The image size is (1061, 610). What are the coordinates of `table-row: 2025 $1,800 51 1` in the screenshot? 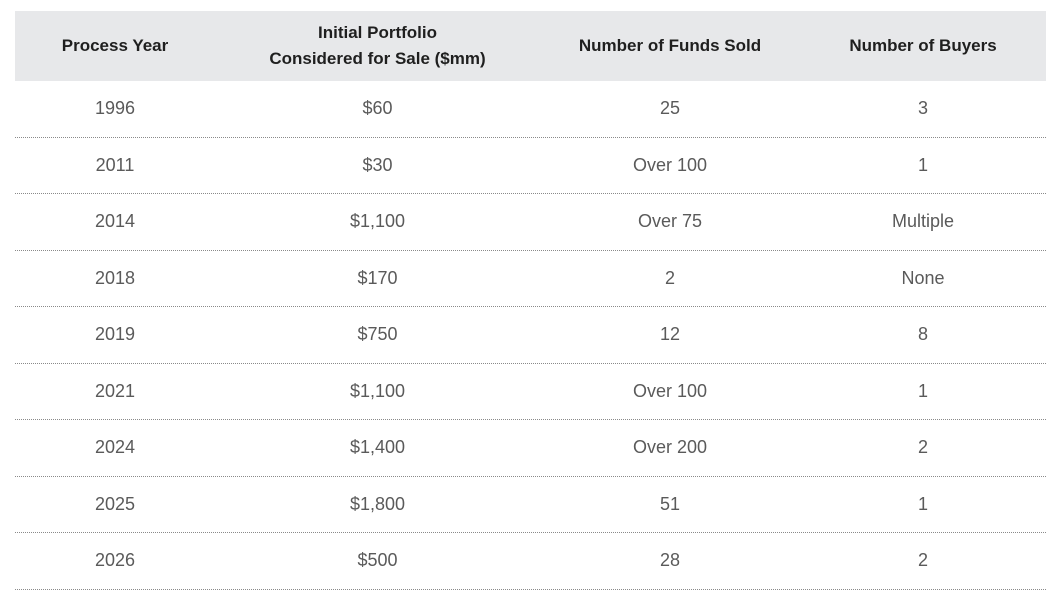 It's located at (530, 505).